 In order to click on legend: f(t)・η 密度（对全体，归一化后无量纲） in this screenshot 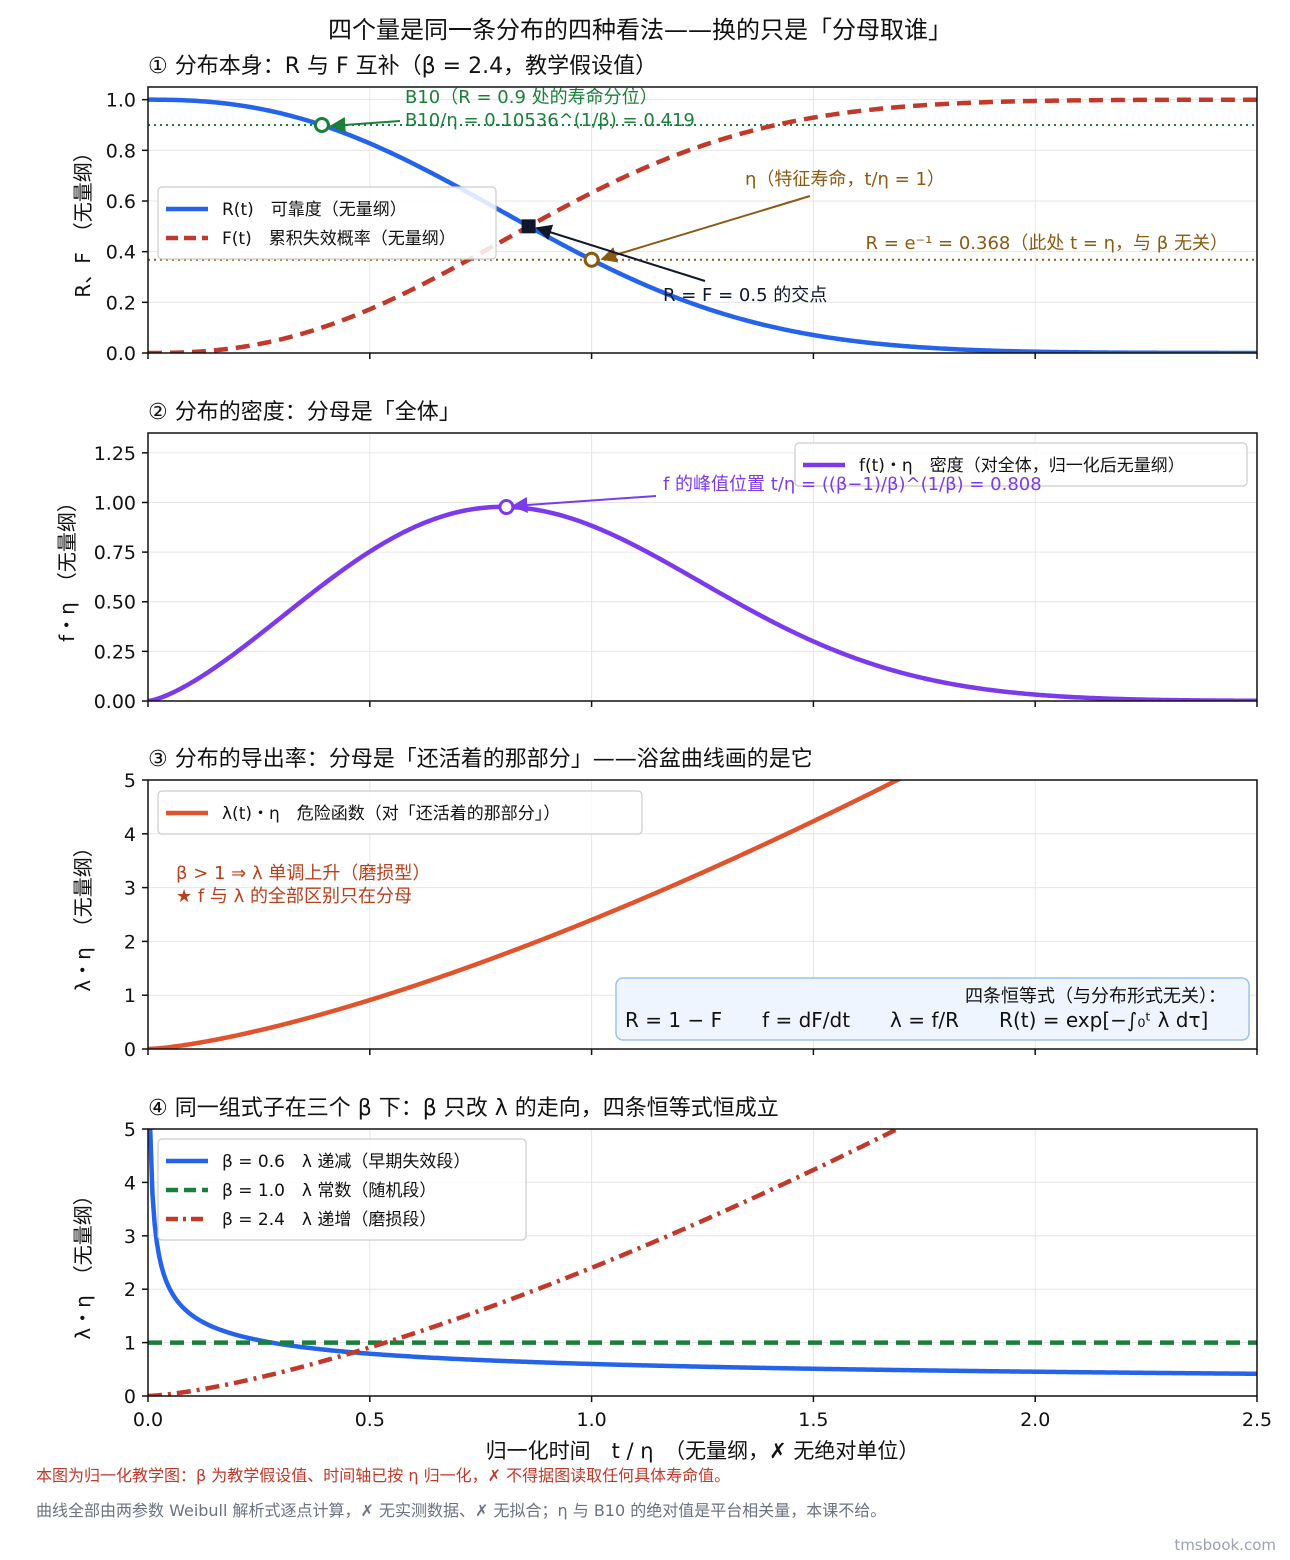, I will do `click(1021, 464)`.